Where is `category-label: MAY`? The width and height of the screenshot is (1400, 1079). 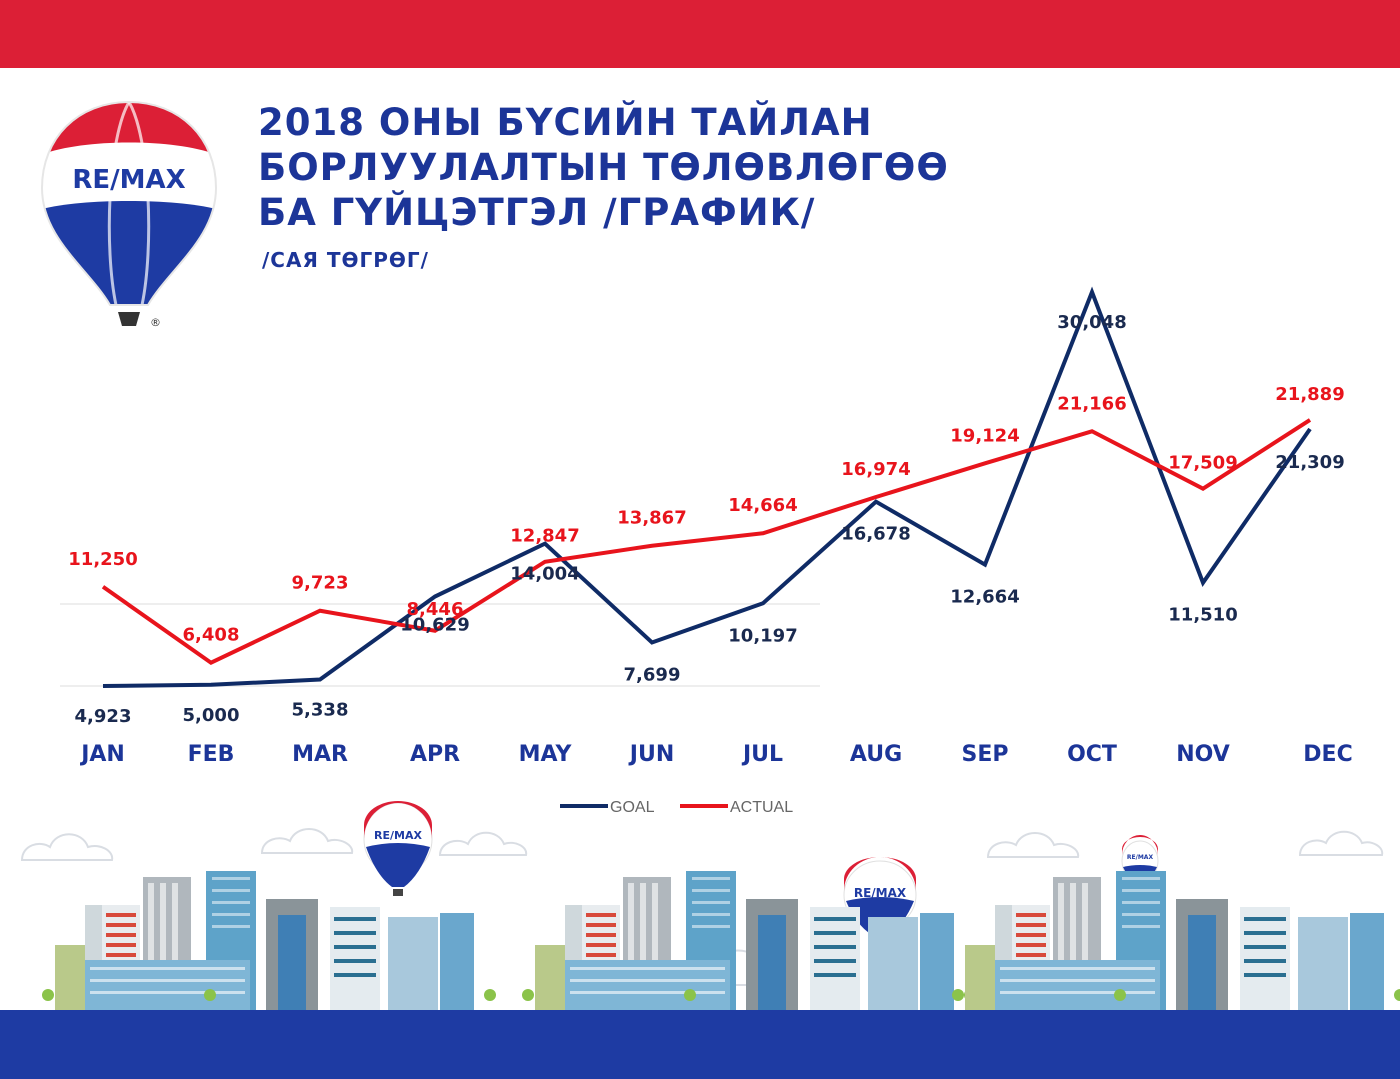
category-label: MAY is located at coordinates (546, 754).